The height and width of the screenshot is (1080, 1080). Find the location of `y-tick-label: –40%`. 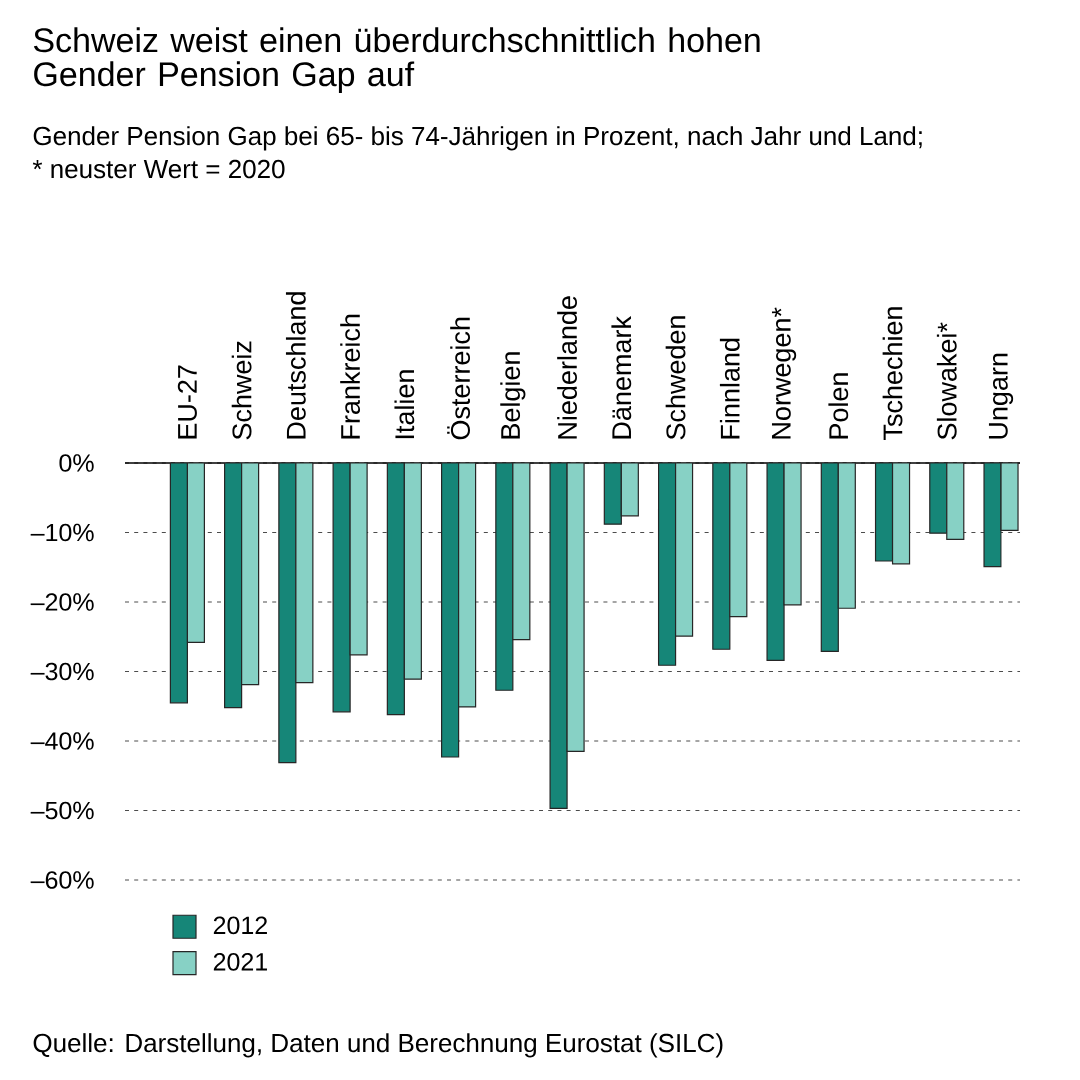

y-tick-label: –40% is located at coordinates (62, 741).